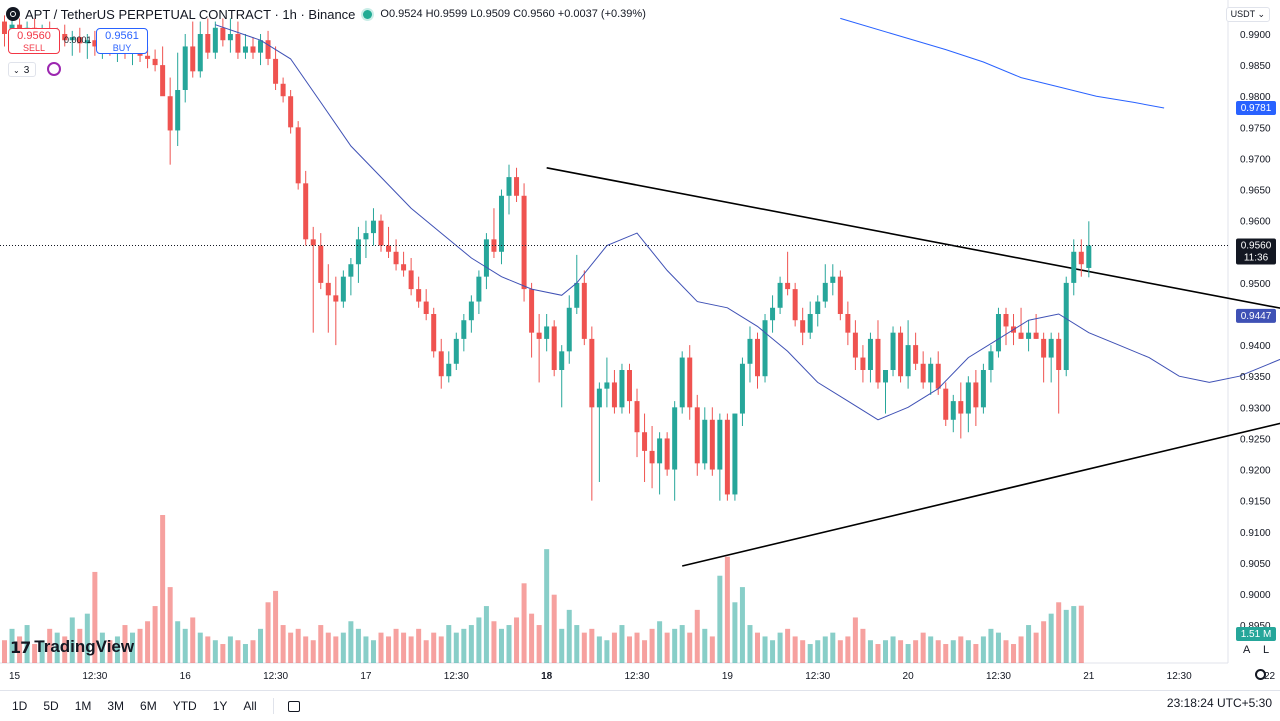 The width and height of the screenshot is (1280, 721). I want to click on range-ytd: YTD, so click(184, 706).